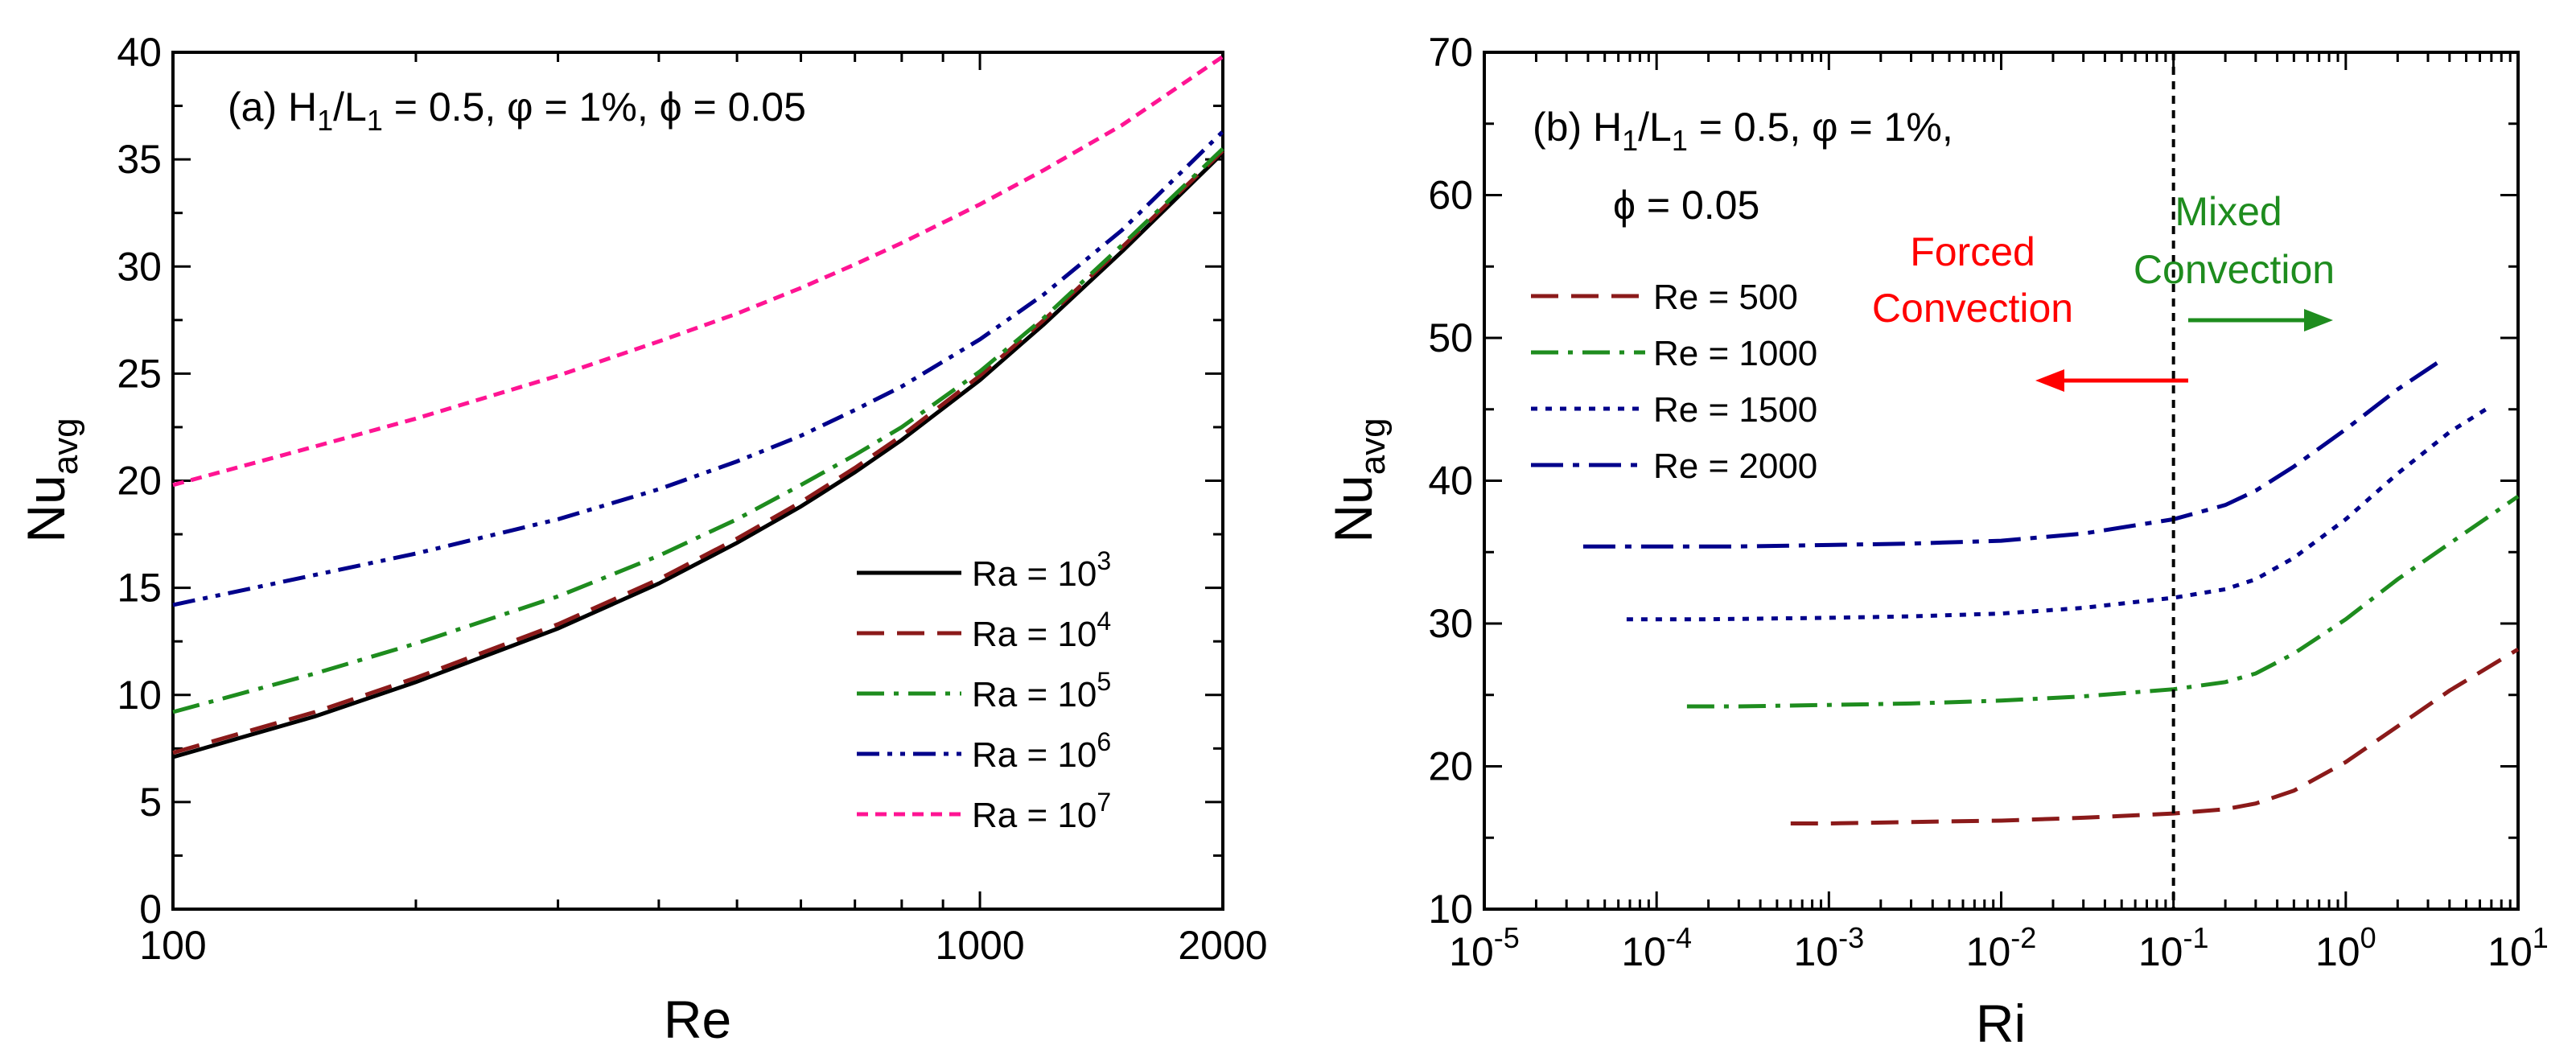  I want to click on panel-b-y-tick-label: 10, so click(1450, 910).